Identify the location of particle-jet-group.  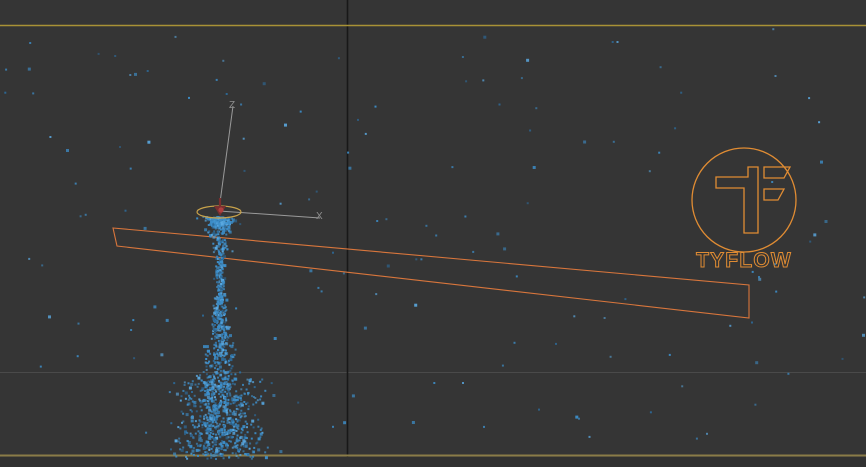
(225, 337).